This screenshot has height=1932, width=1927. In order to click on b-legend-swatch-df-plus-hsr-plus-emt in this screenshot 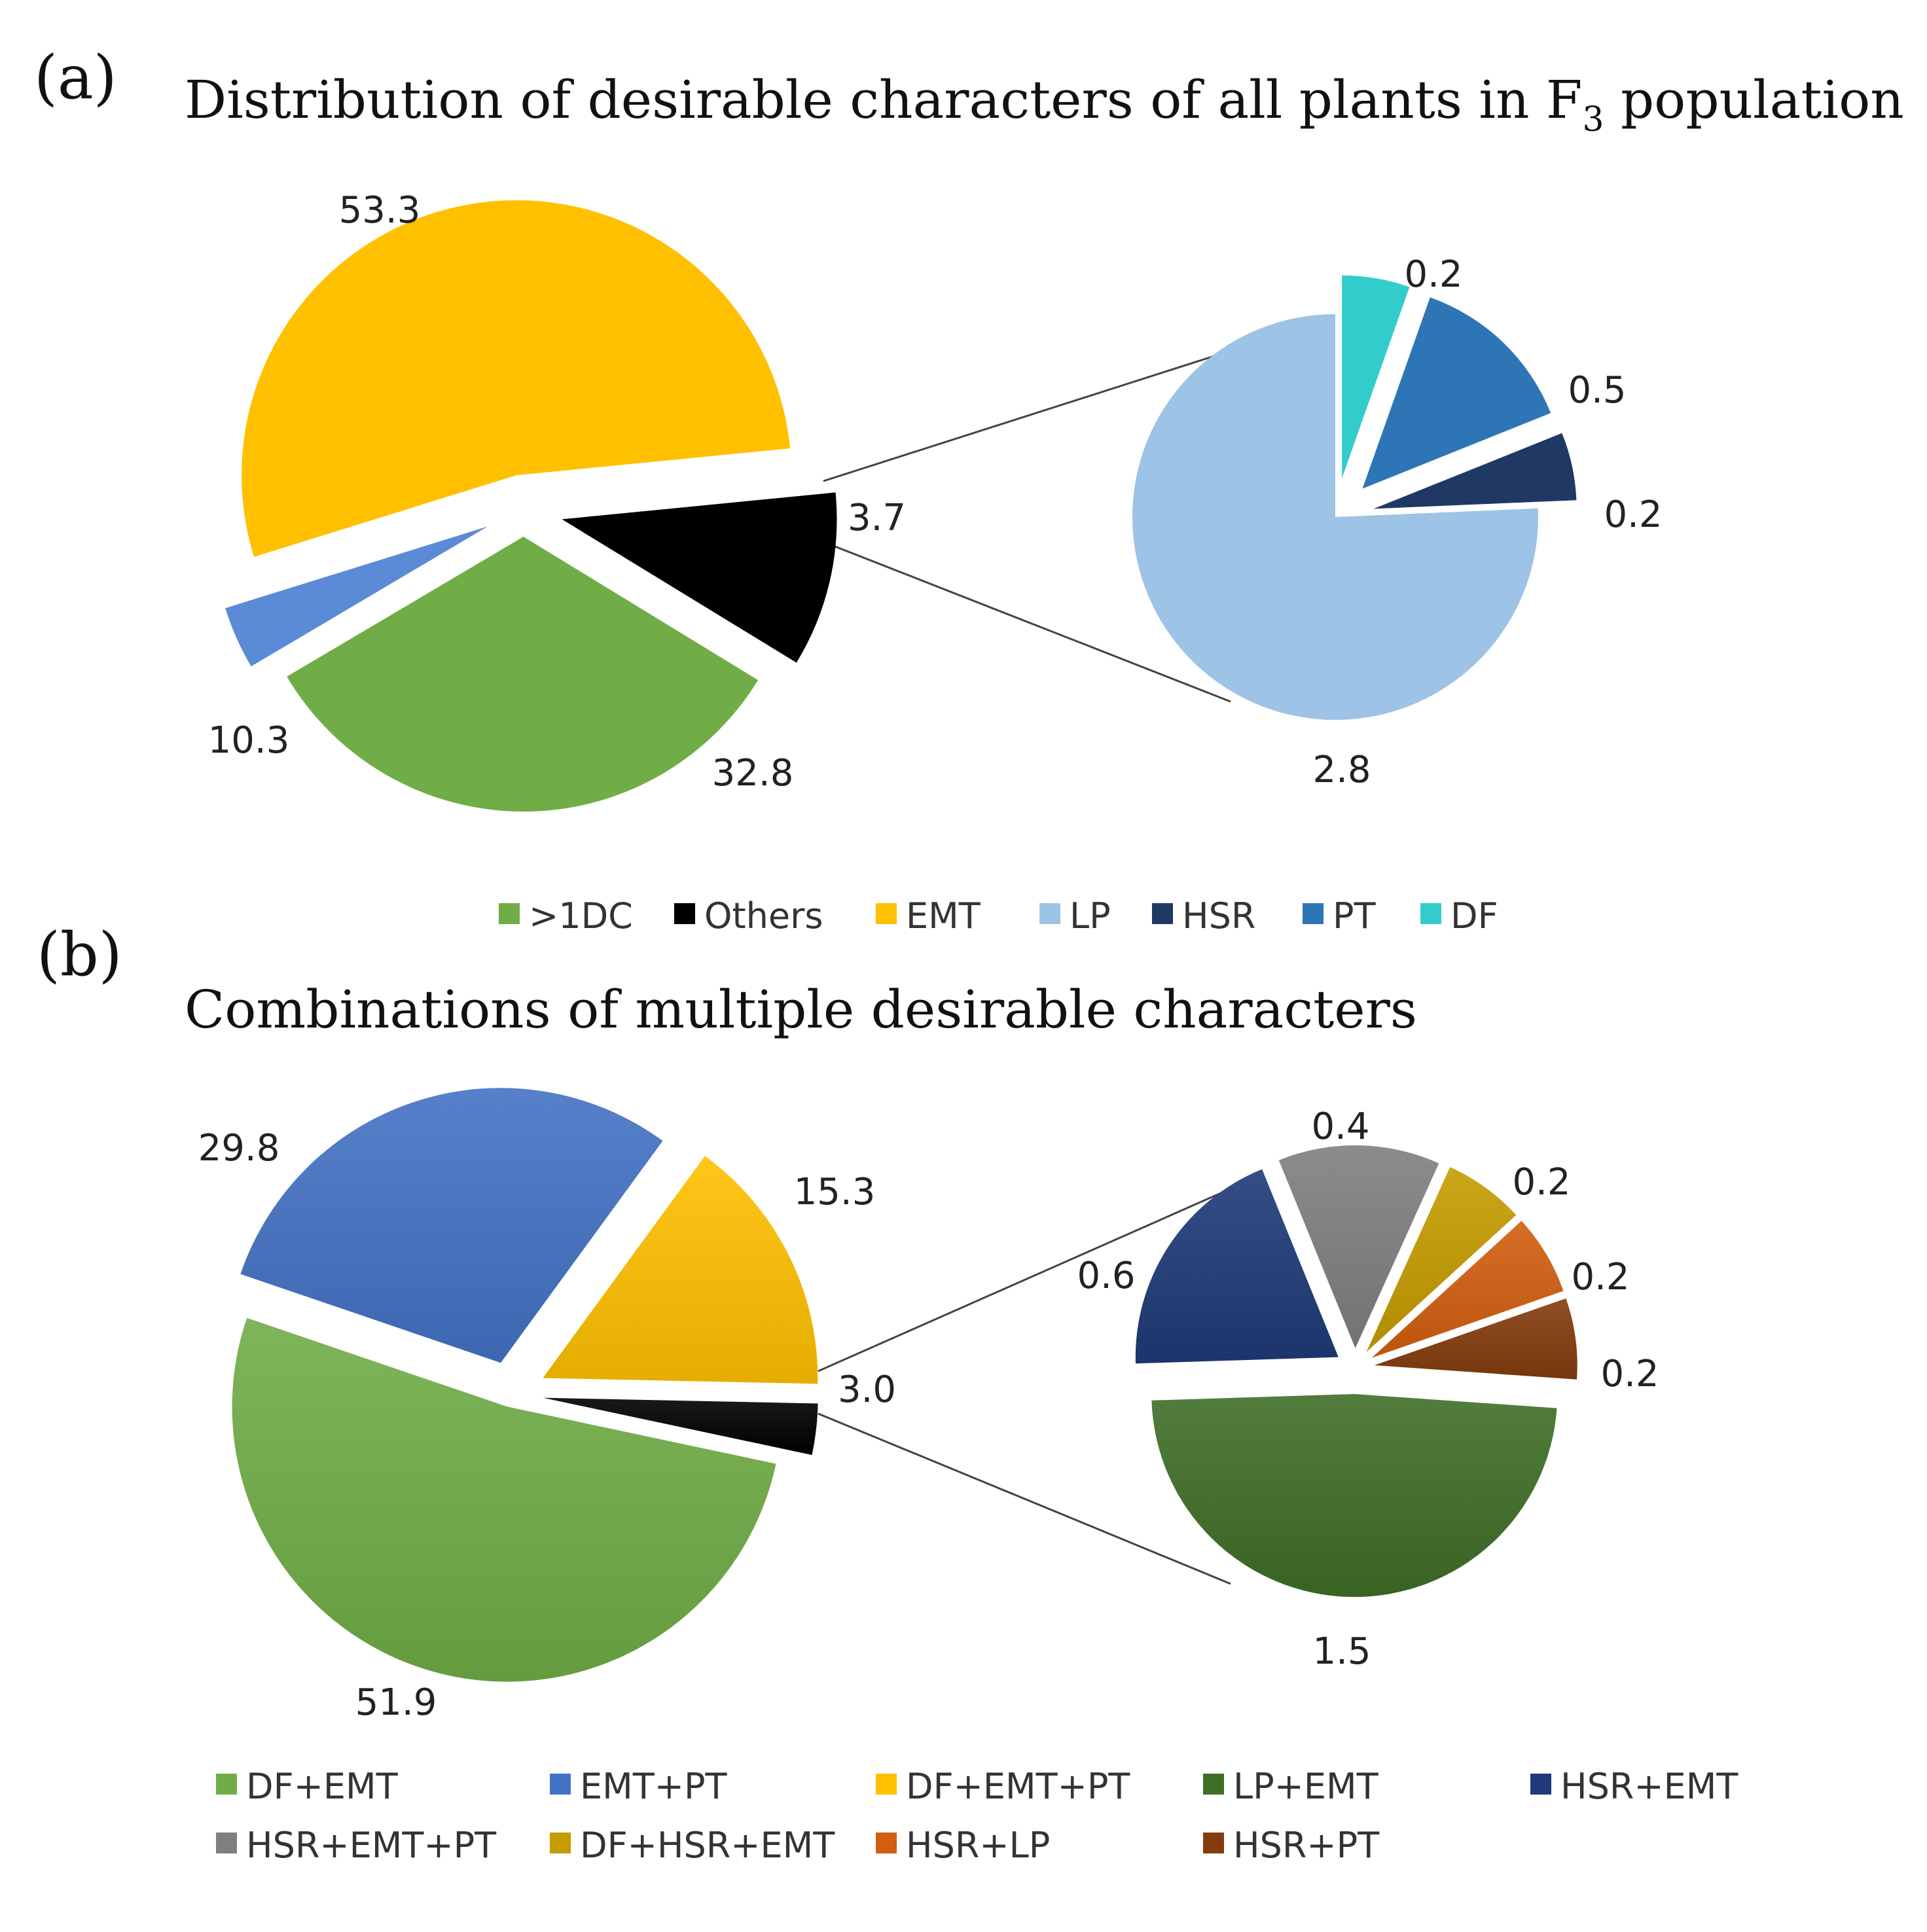, I will do `click(560, 1843)`.